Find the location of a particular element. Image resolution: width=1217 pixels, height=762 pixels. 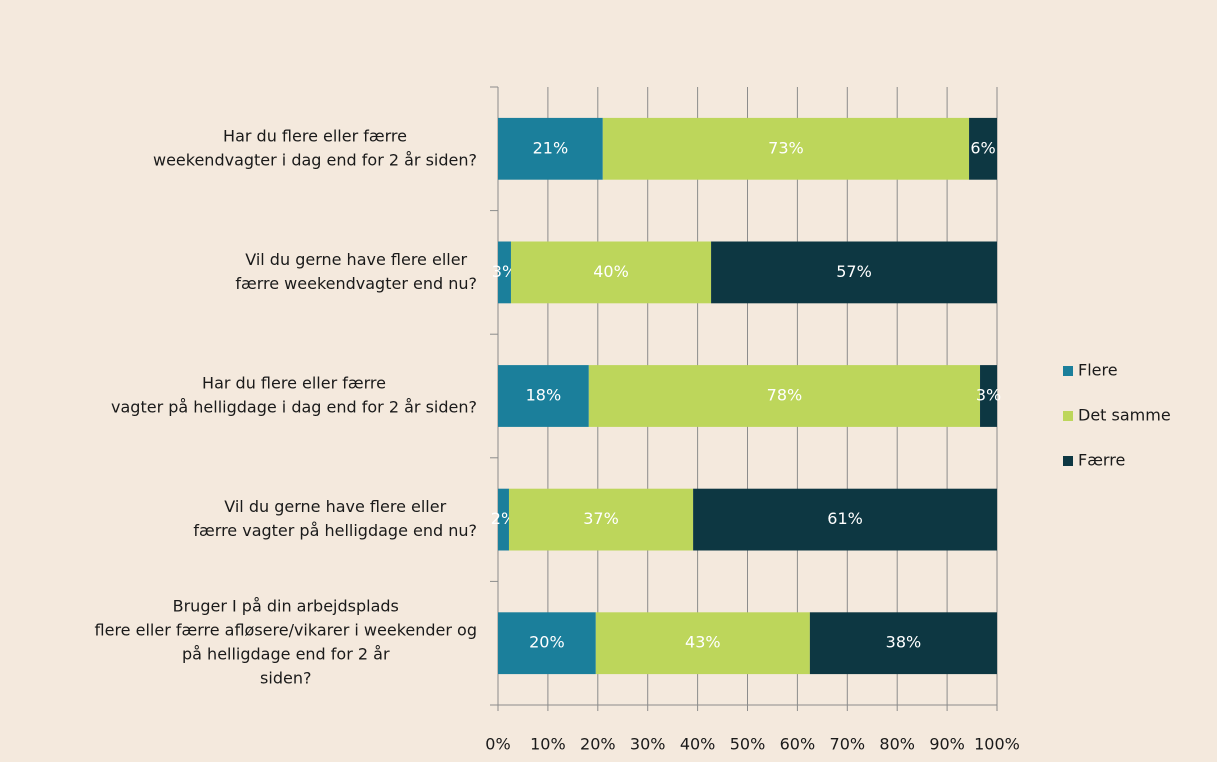

value-label: 61% is located at coordinates (845, 518).